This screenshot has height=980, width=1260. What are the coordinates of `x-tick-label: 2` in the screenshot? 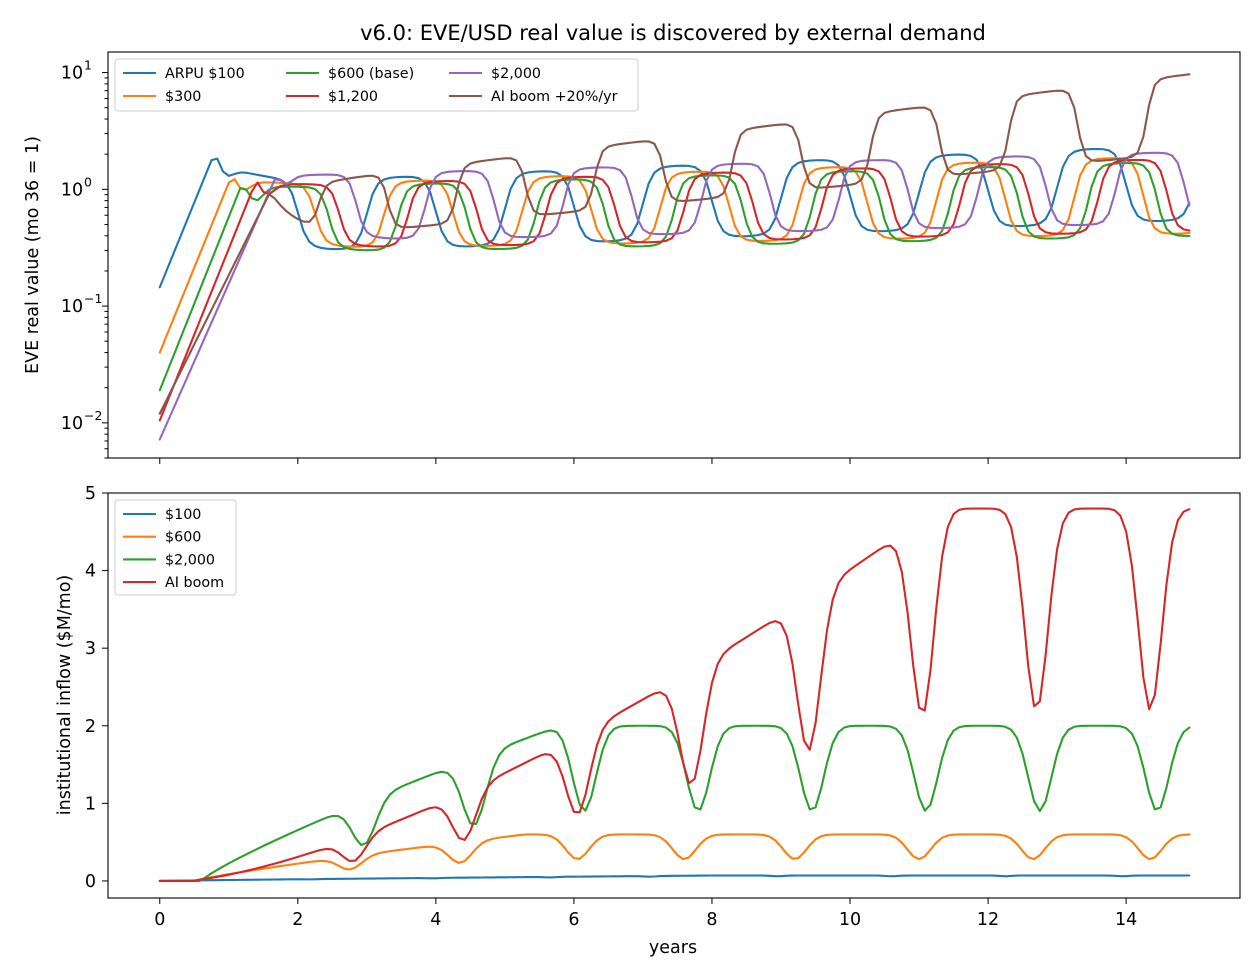 It's located at (297, 920).